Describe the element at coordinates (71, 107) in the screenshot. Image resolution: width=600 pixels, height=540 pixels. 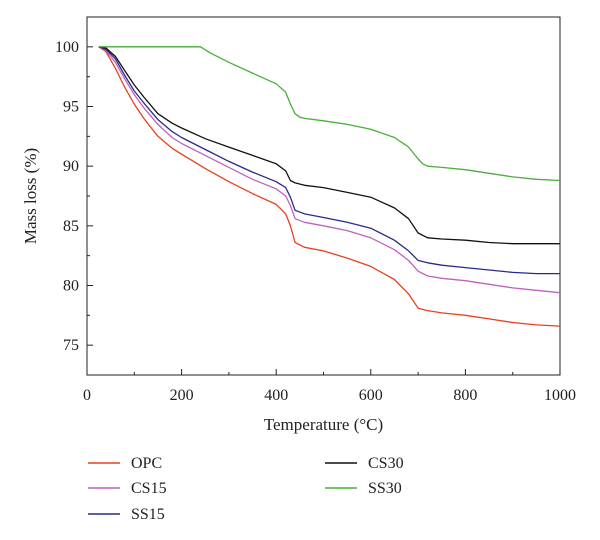
I see `y-tick-label: 95` at that location.